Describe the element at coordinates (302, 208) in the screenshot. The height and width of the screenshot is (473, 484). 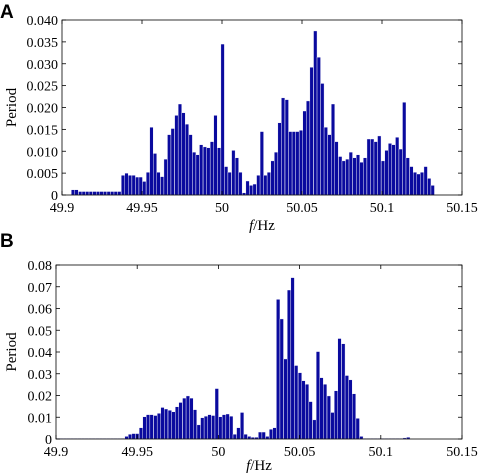
I see `panel-a-x-tick-label: 50.05` at that location.